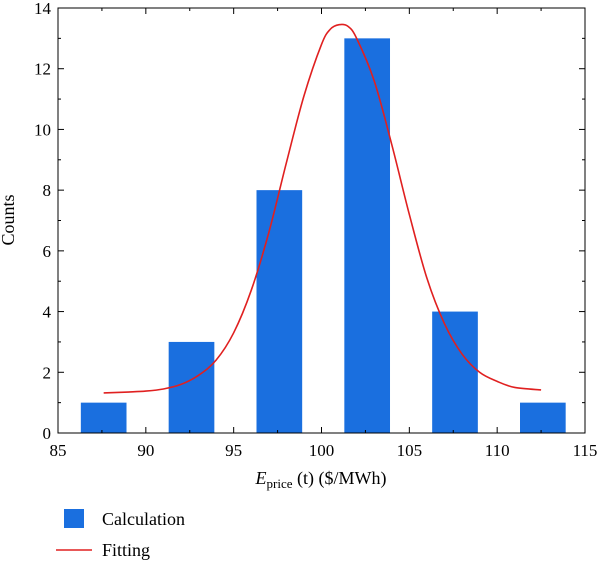 The width and height of the screenshot is (600, 561). I want to click on y-tick-label-5: 10, so click(42, 129).